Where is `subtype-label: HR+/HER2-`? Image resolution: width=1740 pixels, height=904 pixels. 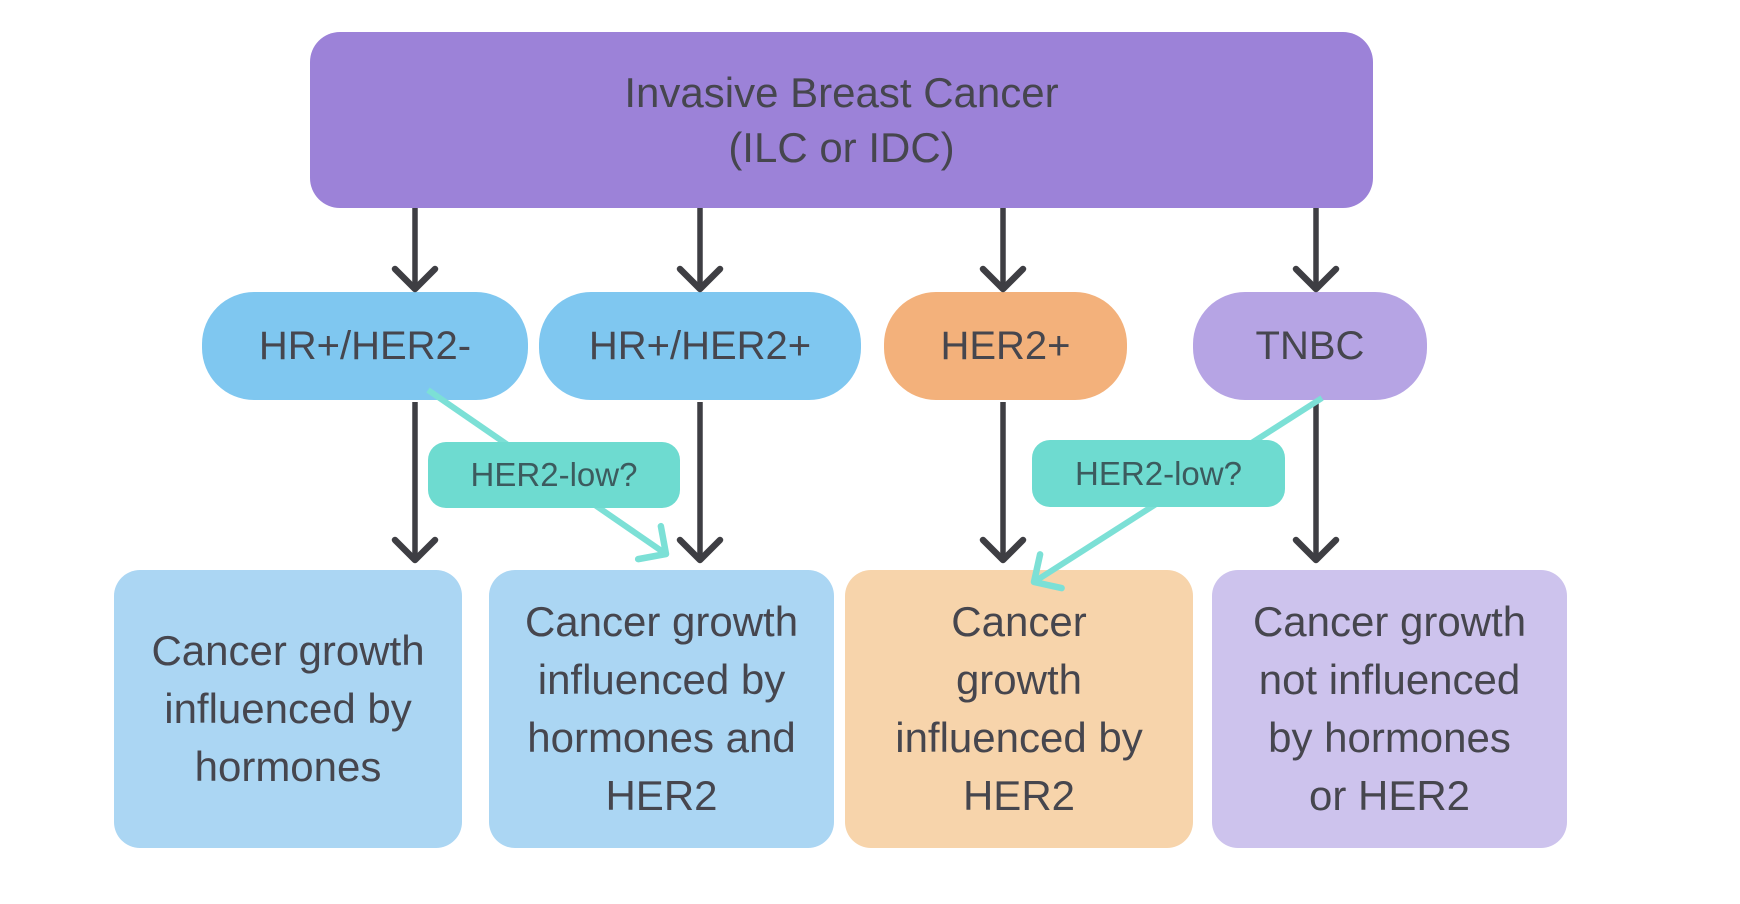
subtype-label: HR+/HER2- is located at coordinates (365, 345).